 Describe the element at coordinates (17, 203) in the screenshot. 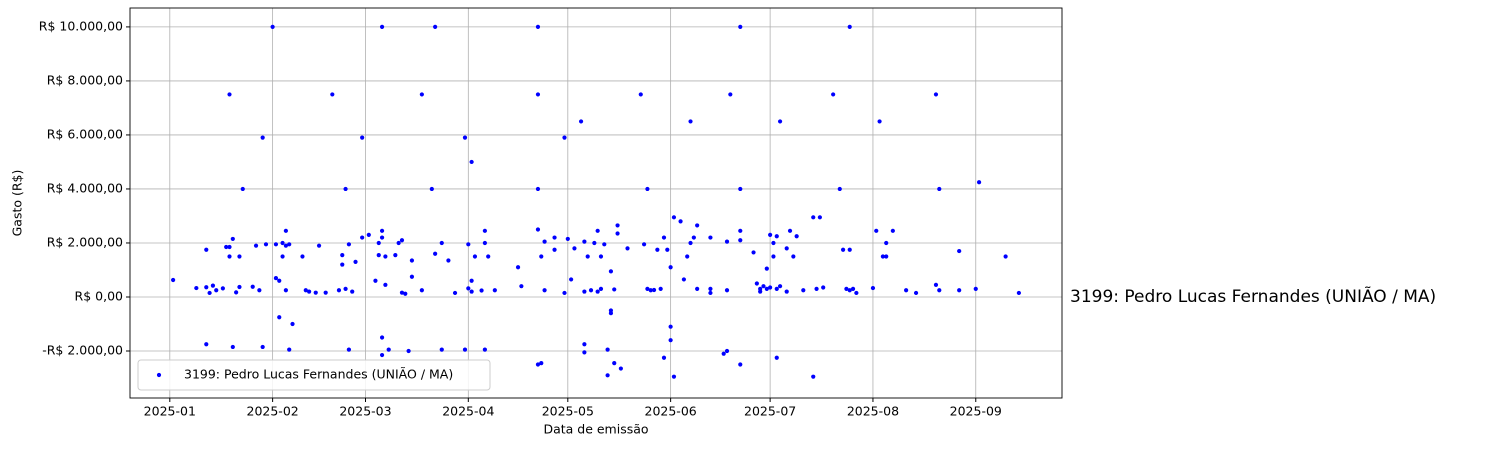

I see `y-axis-label: Gasto (R$)` at that location.